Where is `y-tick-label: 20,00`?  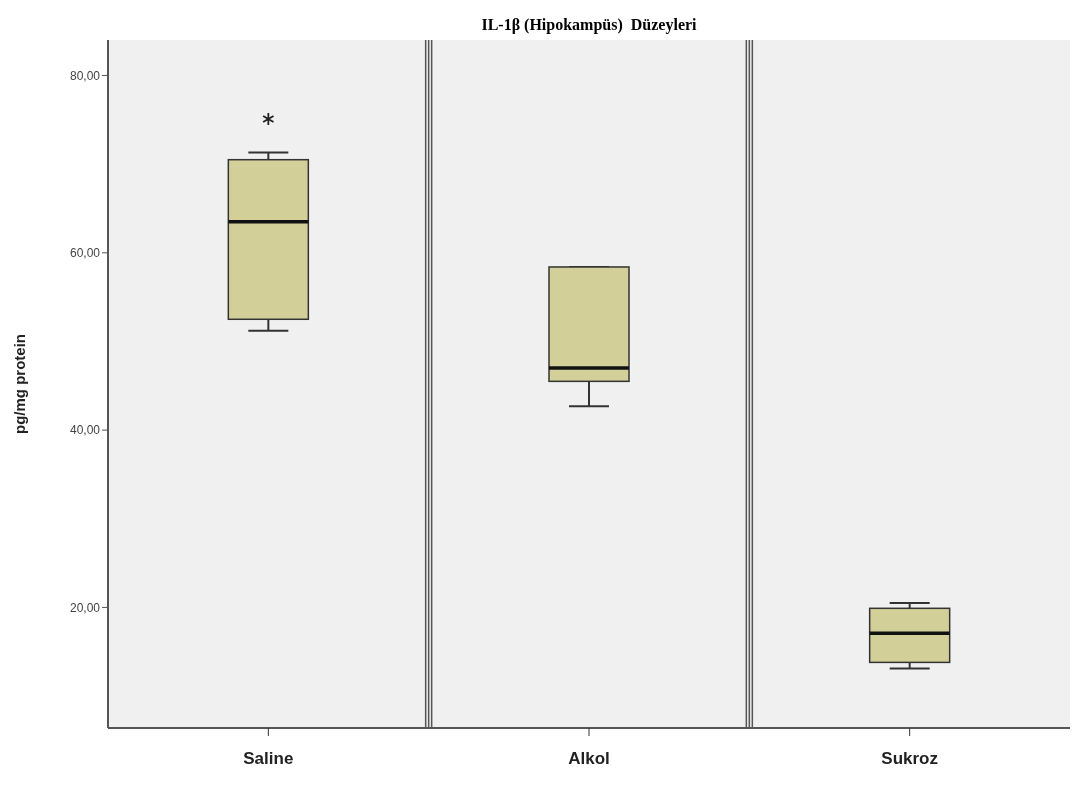
y-tick-label: 20,00 is located at coordinates (85, 607).